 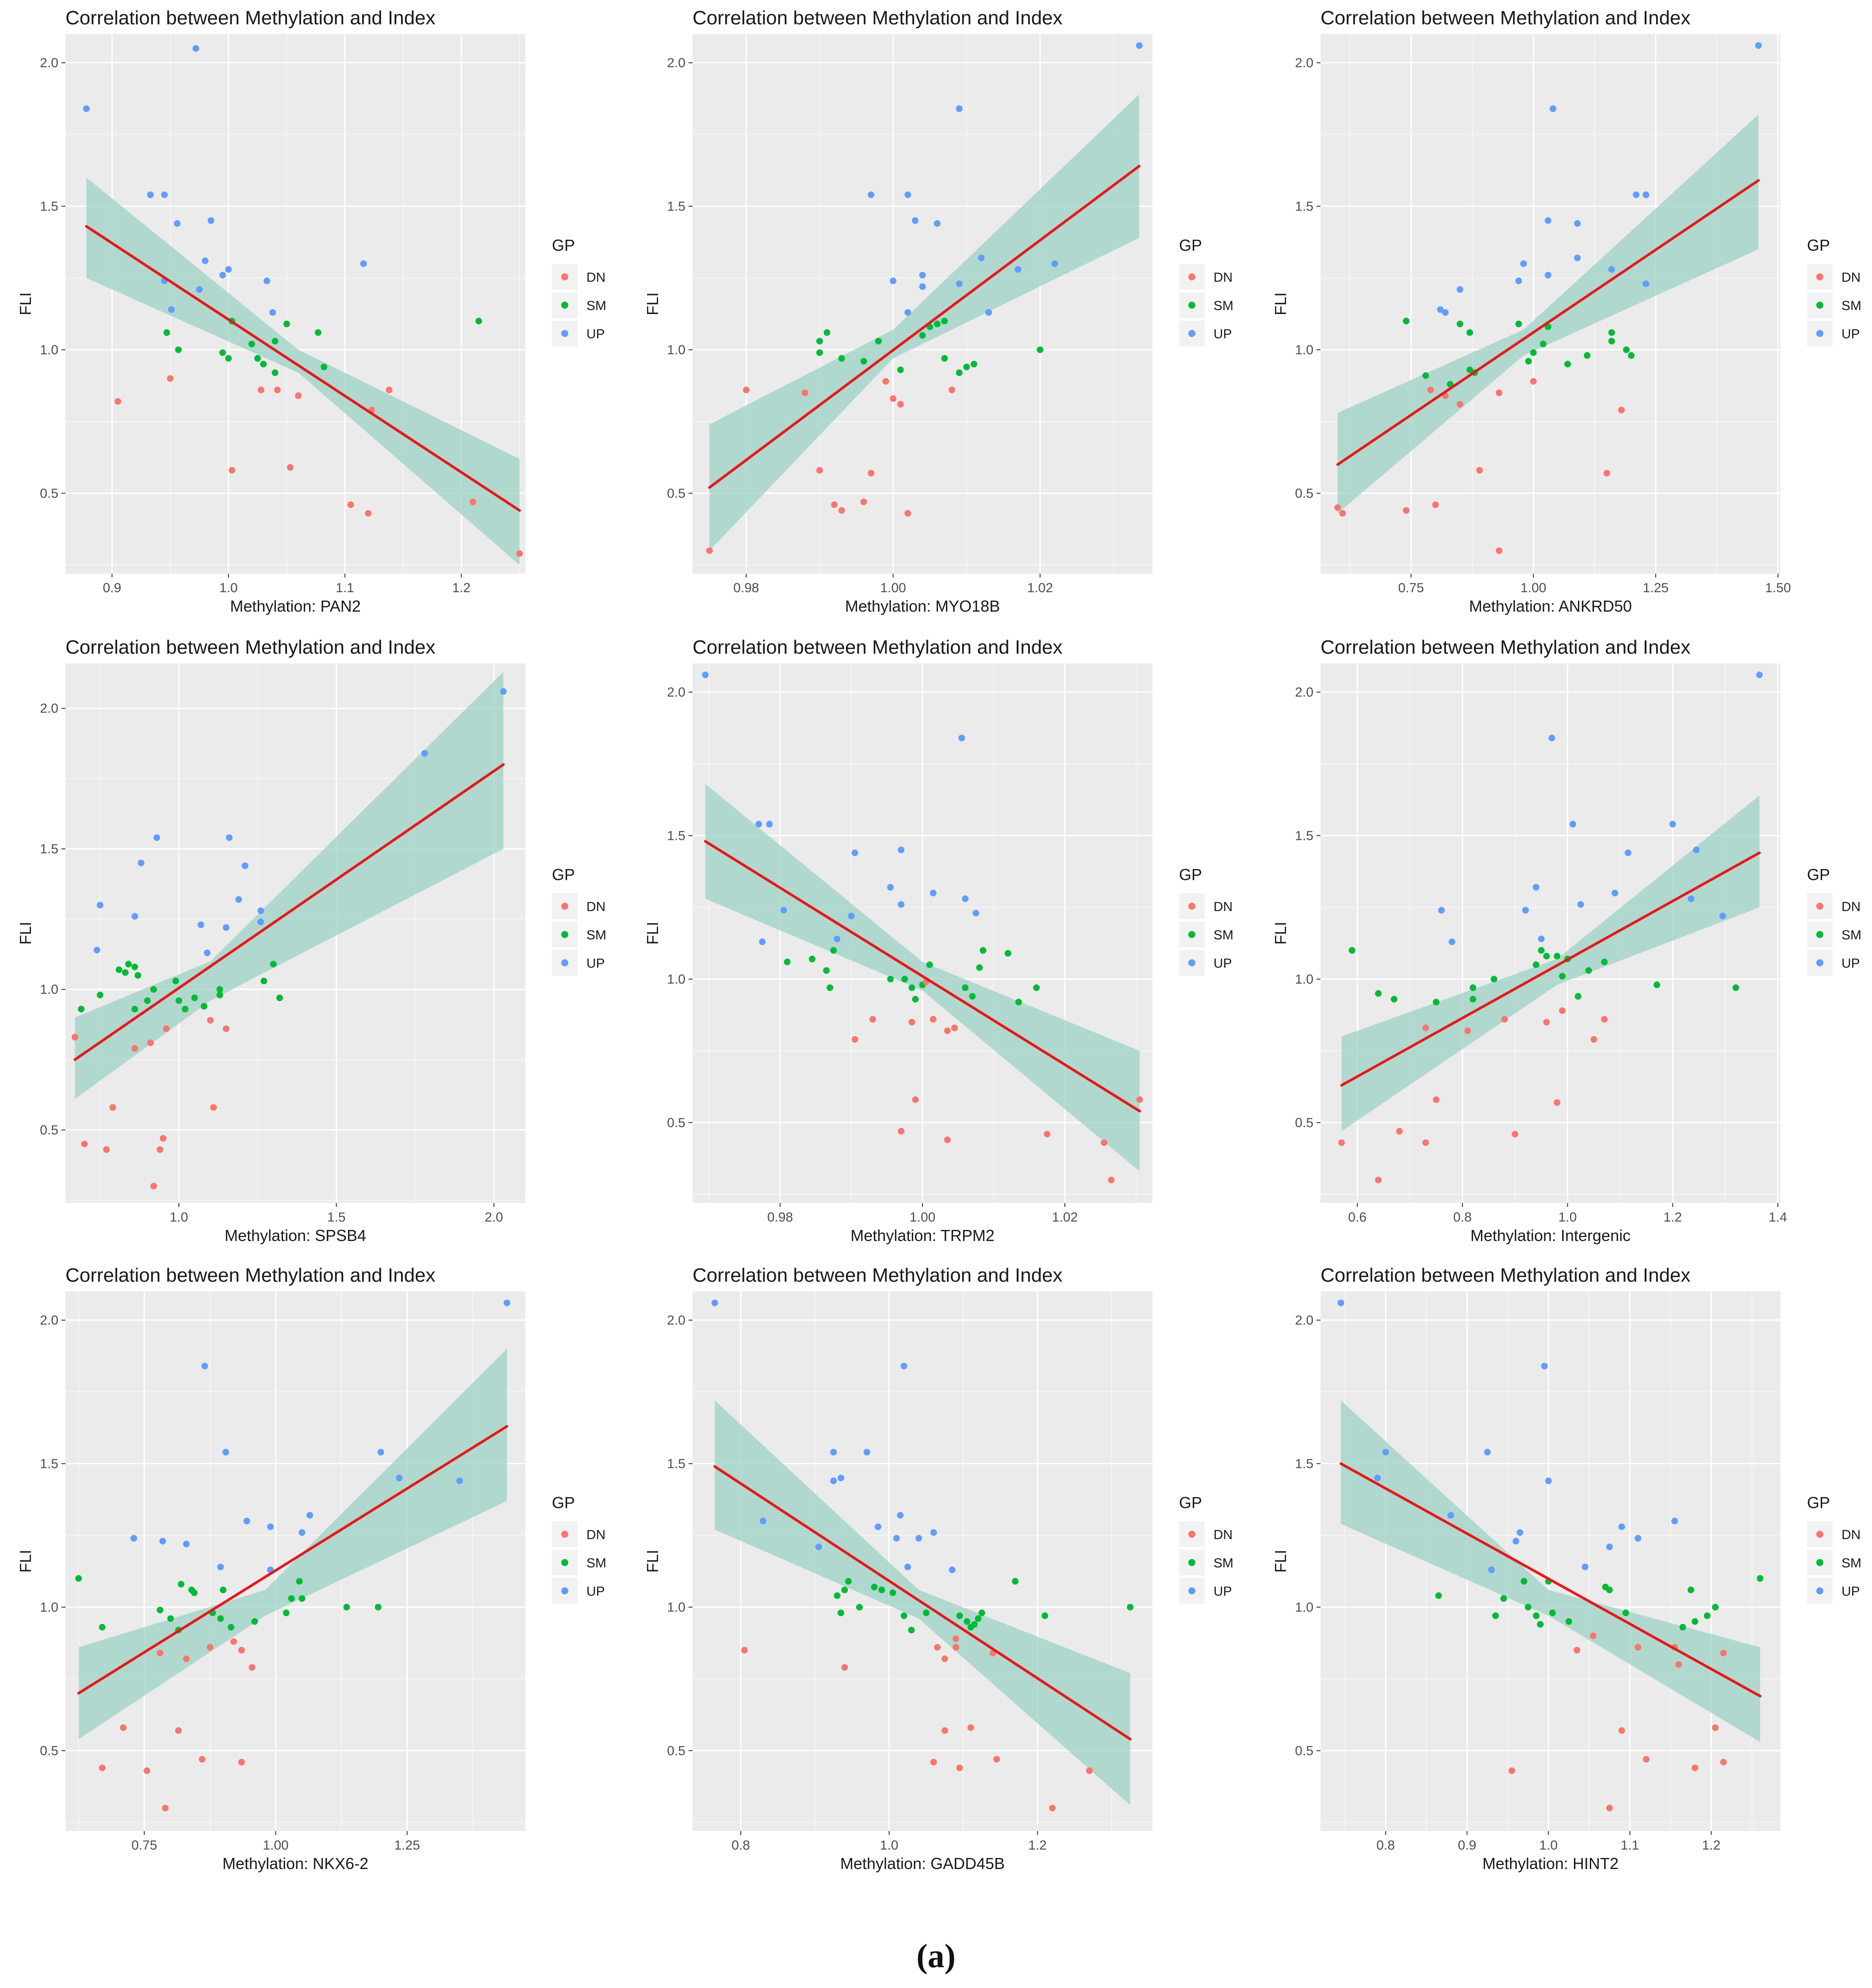 What do you see at coordinates (1065, 1217) in the screenshot?
I see `x-tick-label: 1.02` at bounding box center [1065, 1217].